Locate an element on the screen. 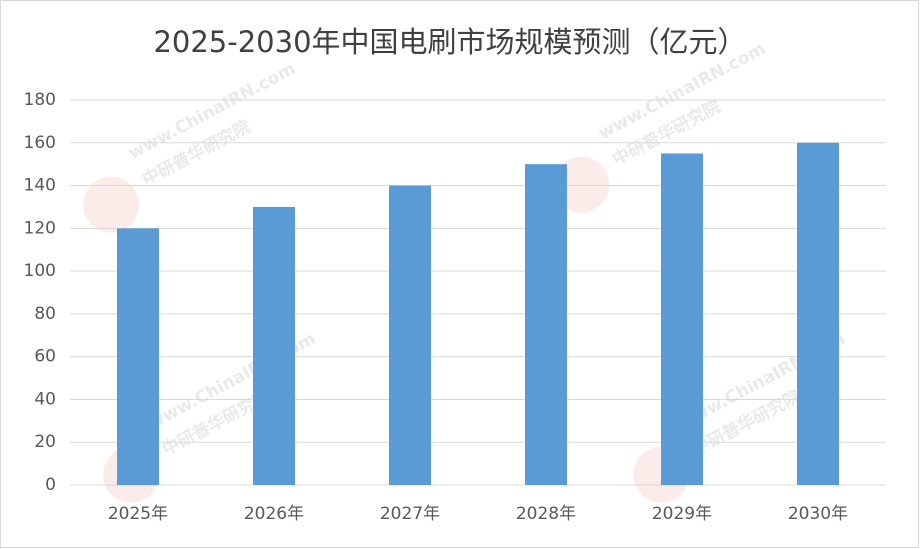 This screenshot has width=920, height=549. y-tick-label: 140 is located at coordinates (40, 186).